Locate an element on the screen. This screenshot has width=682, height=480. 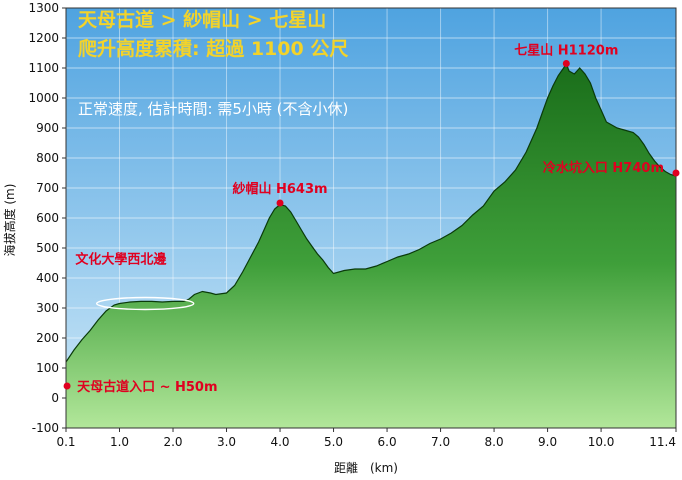
y-tick-label: 400 is located at coordinates (47, 278).